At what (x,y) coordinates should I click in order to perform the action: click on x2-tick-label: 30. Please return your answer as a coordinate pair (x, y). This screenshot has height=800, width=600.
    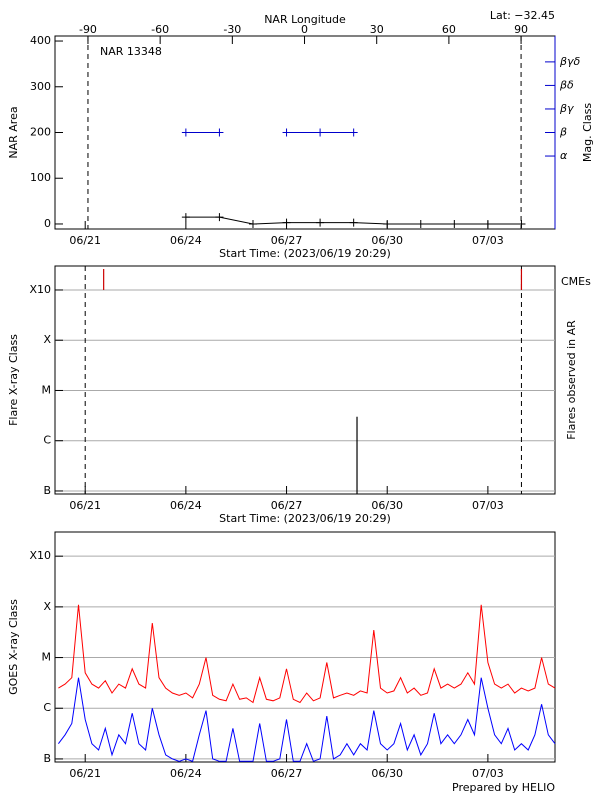
    Looking at the image, I should click on (377, 29).